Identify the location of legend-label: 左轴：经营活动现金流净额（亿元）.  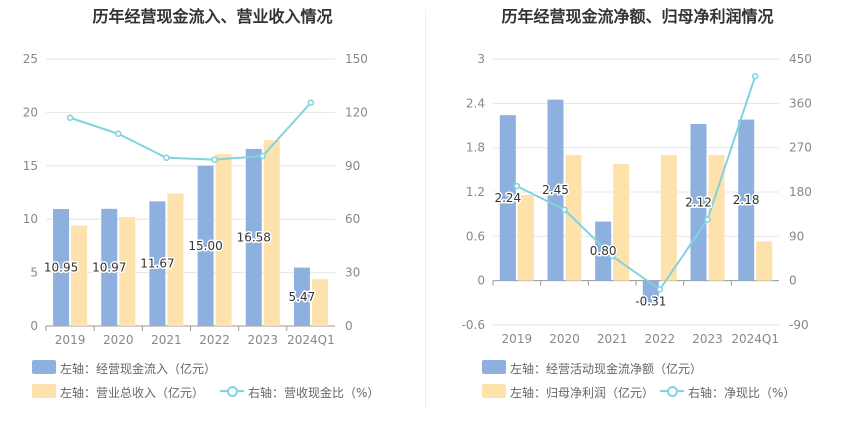
(606, 369).